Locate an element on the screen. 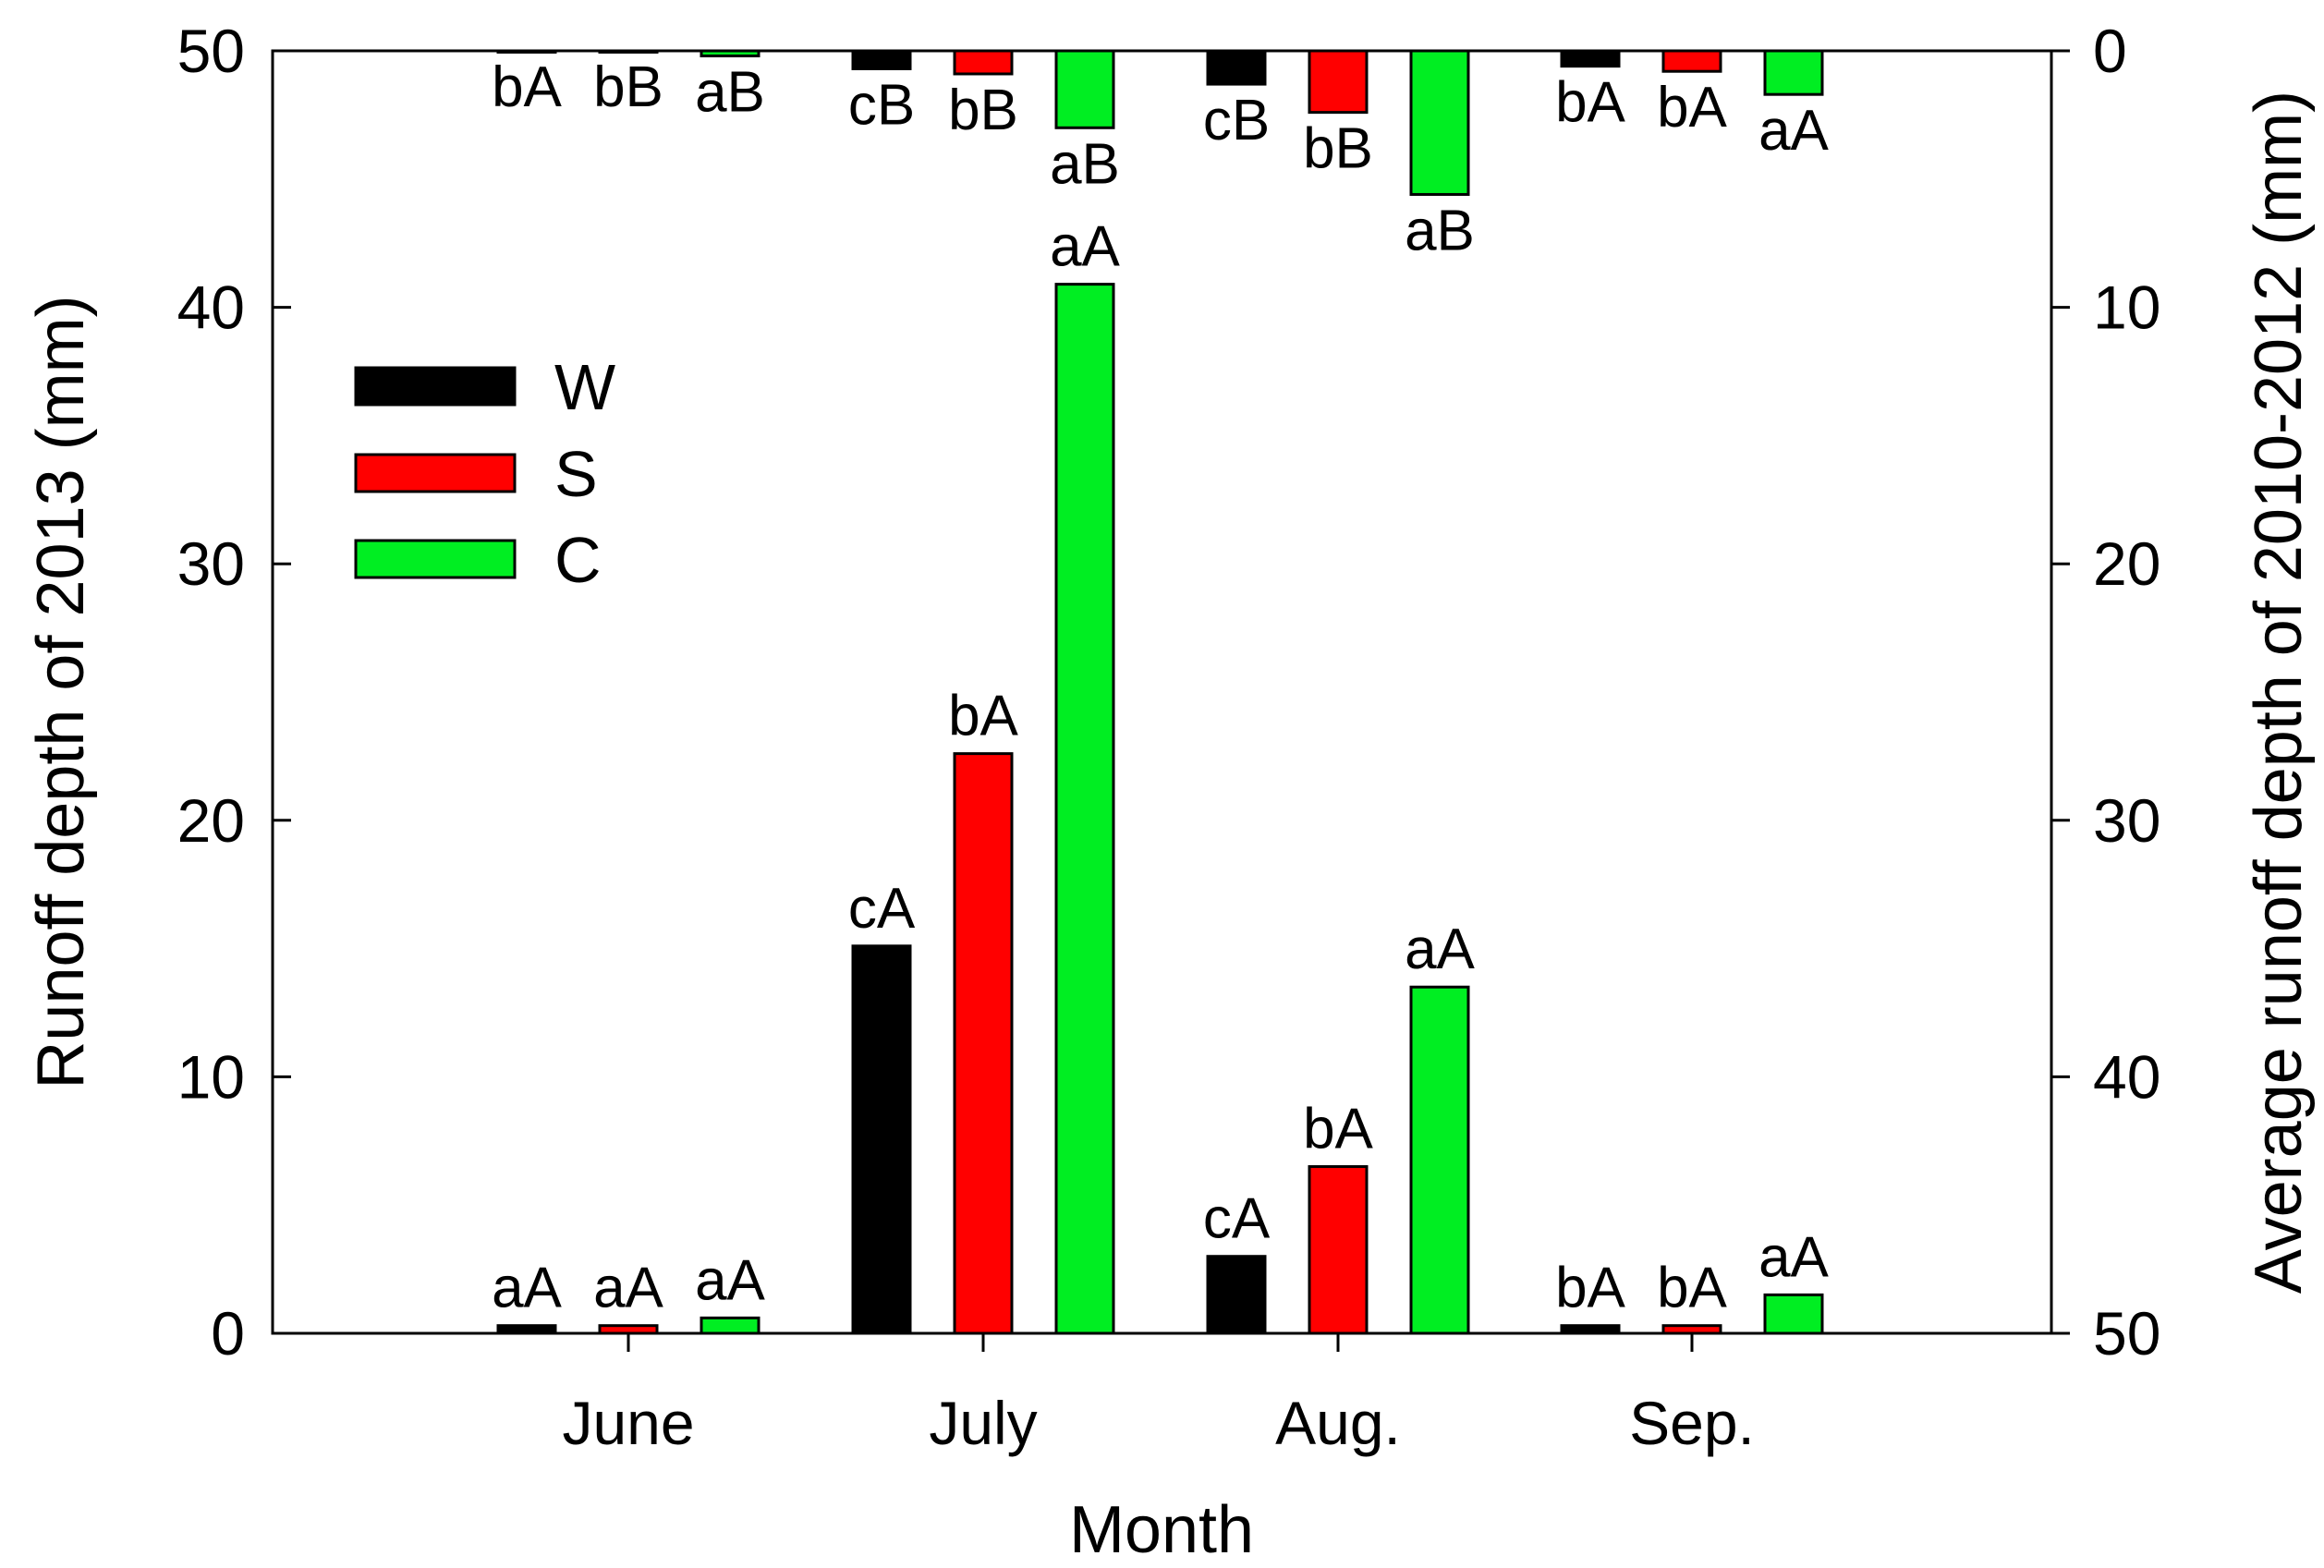 This screenshot has height=1568, width=2324. right-y-axis: 0 10 20 30 40 50 is located at coordinates (2105, 692).